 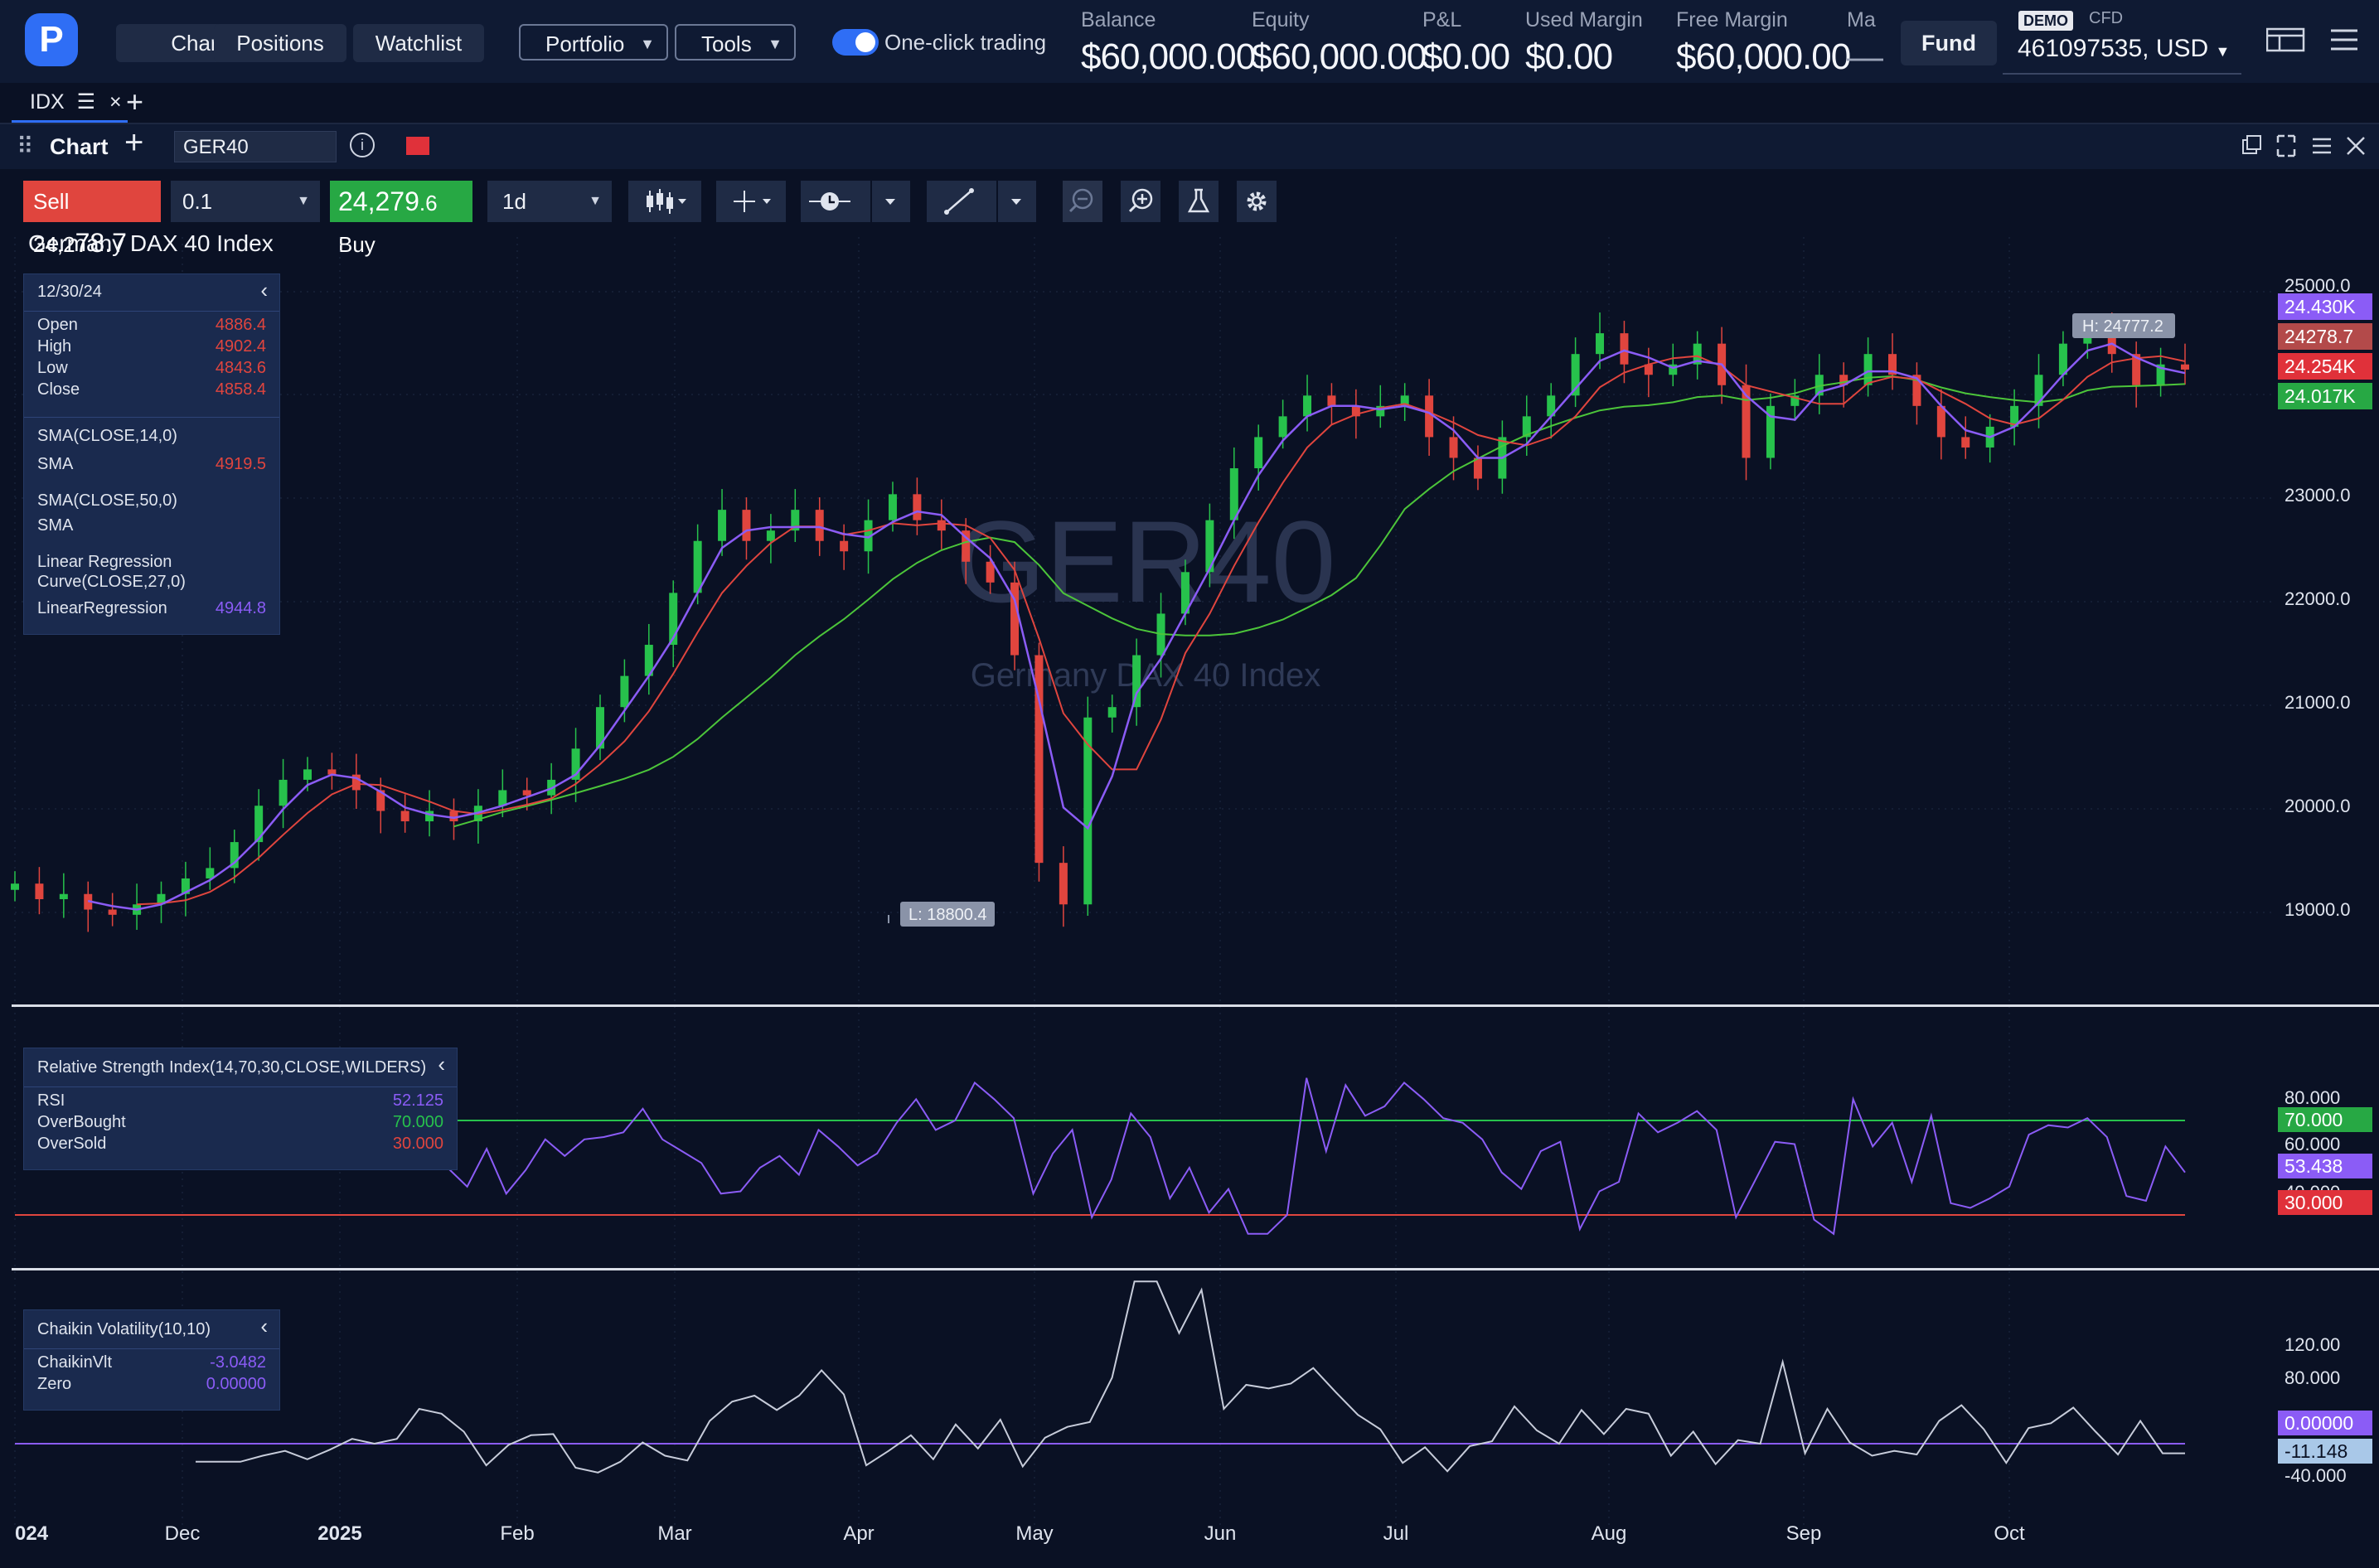 What do you see at coordinates (1949, 43) in the screenshot?
I see `fund-button: Fund` at bounding box center [1949, 43].